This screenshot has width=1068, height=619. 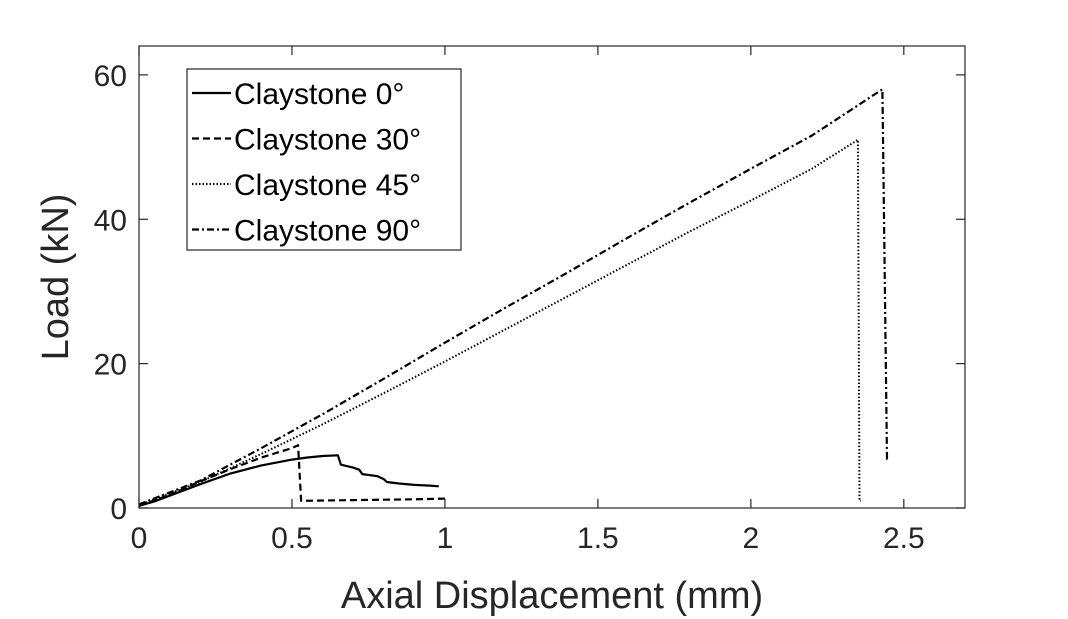 I want to click on y-tick-label: 0, so click(x=118, y=509).